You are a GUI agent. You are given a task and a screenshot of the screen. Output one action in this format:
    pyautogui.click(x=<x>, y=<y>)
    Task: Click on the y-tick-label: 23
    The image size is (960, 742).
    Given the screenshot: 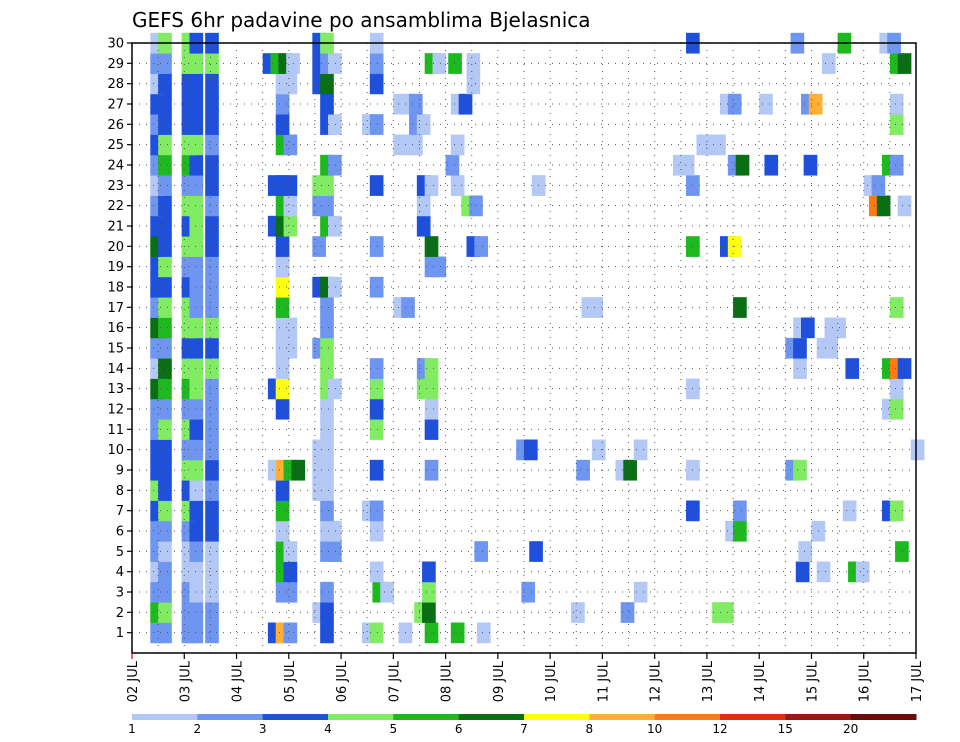 What is the action you would take?
    pyautogui.click(x=115, y=186)
    